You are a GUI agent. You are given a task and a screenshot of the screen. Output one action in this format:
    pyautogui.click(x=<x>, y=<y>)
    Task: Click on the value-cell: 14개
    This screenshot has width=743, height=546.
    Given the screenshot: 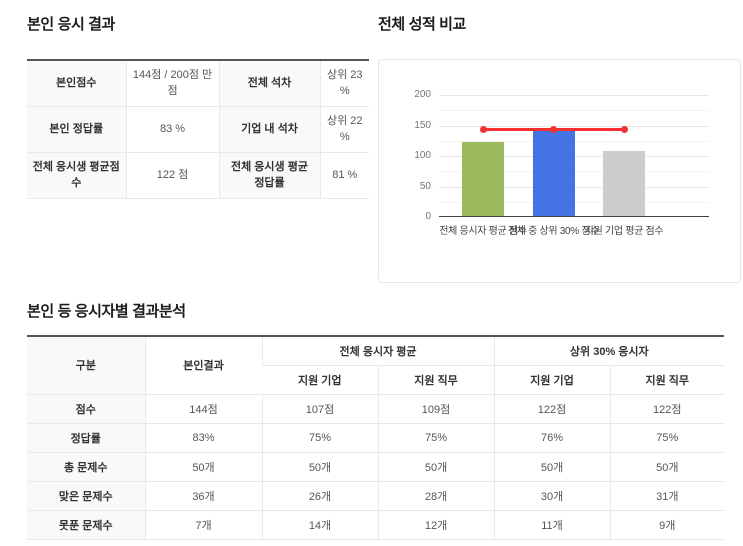 What is the action you would take?
    pyautogui.click(x=319, y=525)
    